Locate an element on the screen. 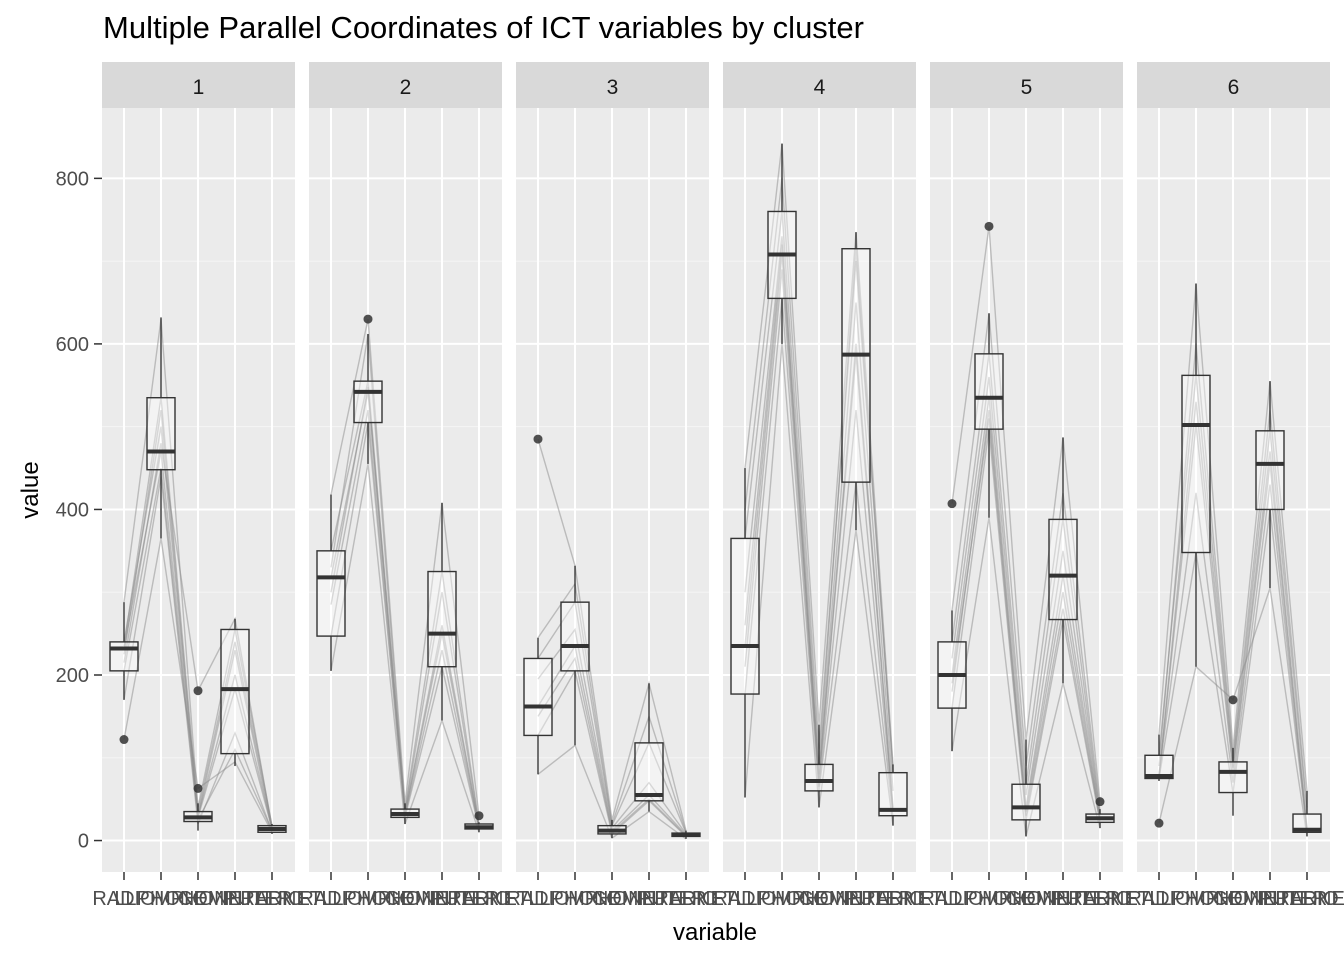 The height and width of the screenshot is (960, 1344). x-tick-label-2-internet: INTERNET is located at coordinates (479, 899).